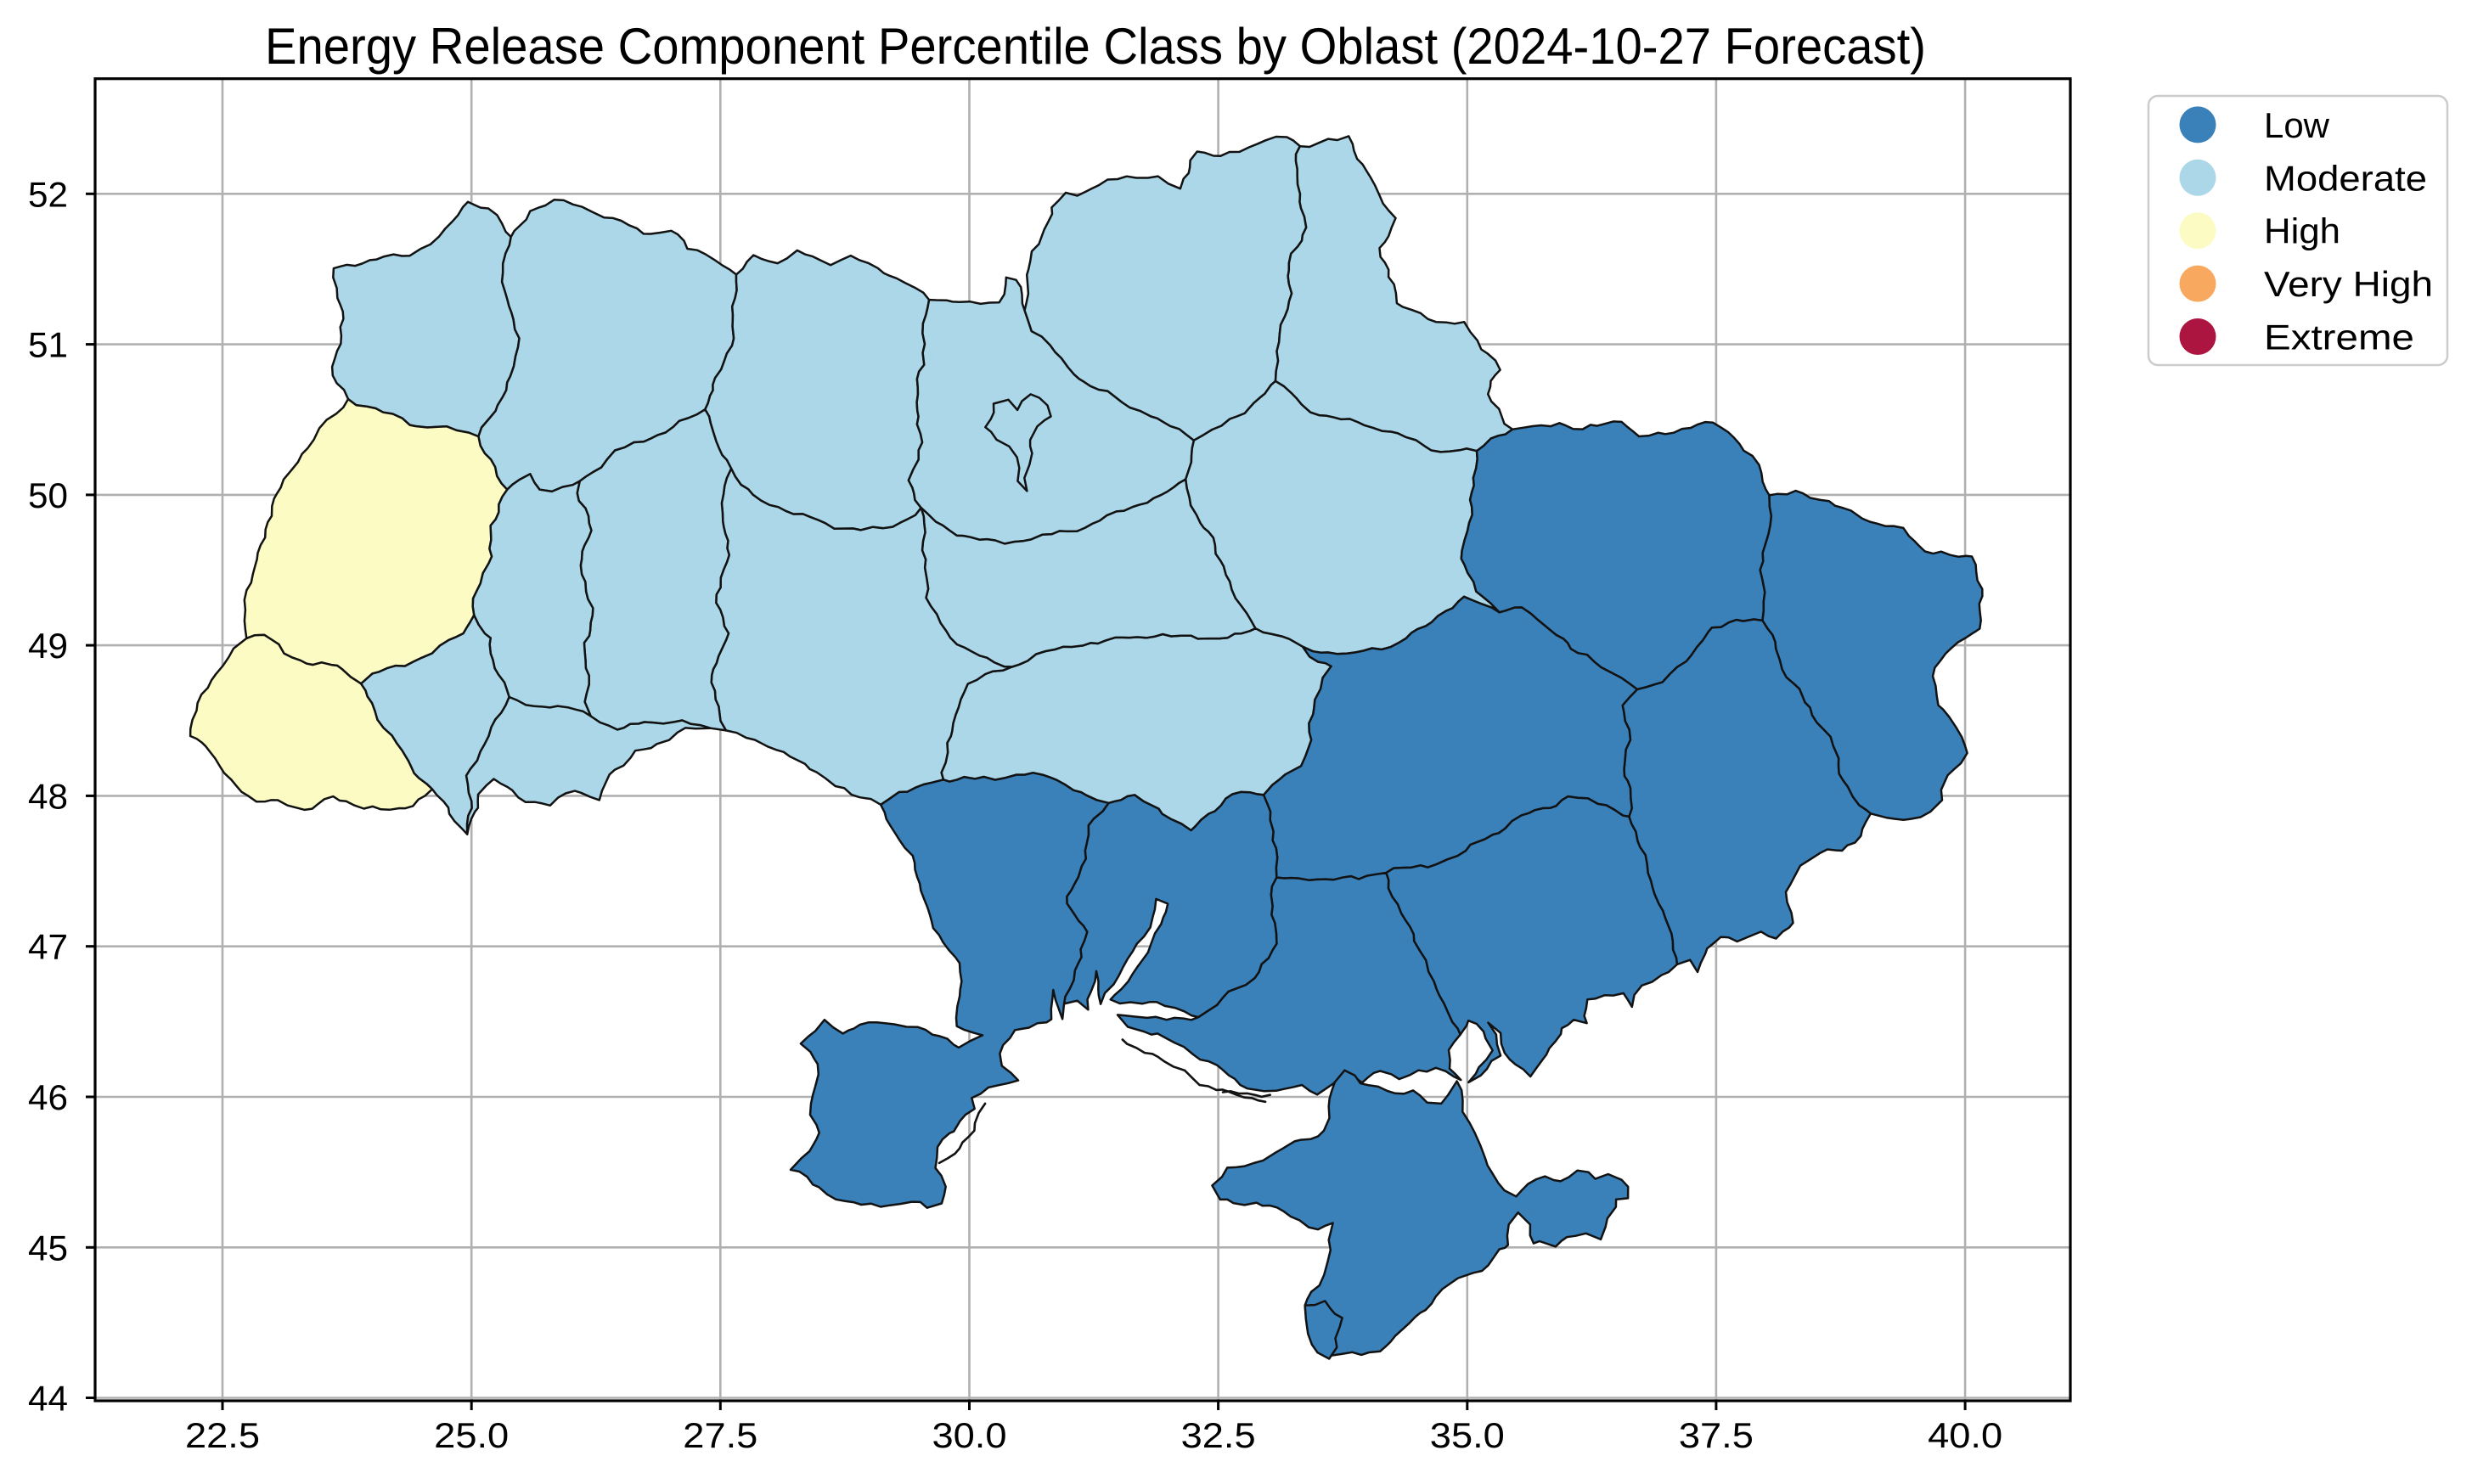 This screenshot has height=1484, width=2472. What do you see at coordinates (2348, 284) in the screenshot?
I see `svg-text: Very High` at bounding box center [2348, 284].